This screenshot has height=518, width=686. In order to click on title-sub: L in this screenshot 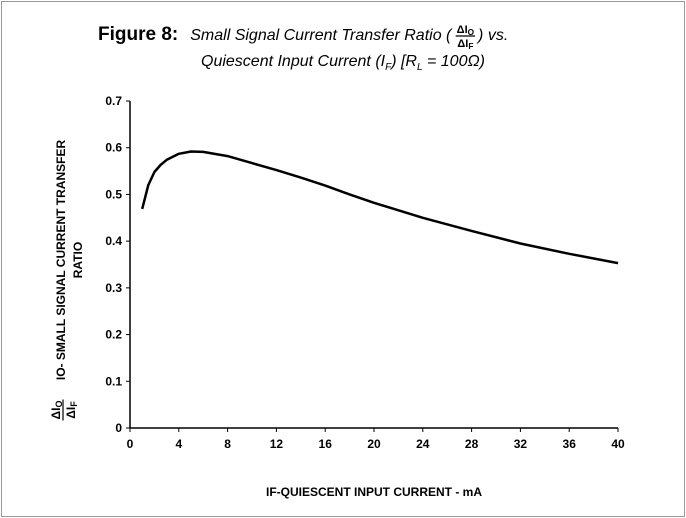, I will do `click(420, 67)`.